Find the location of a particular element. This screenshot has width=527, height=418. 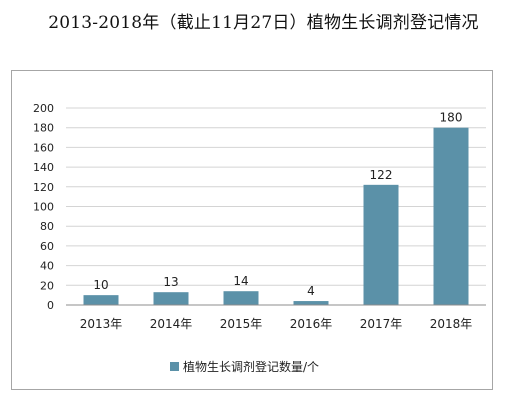

y-tick-label: 140 is located at coordinates (43, 167).